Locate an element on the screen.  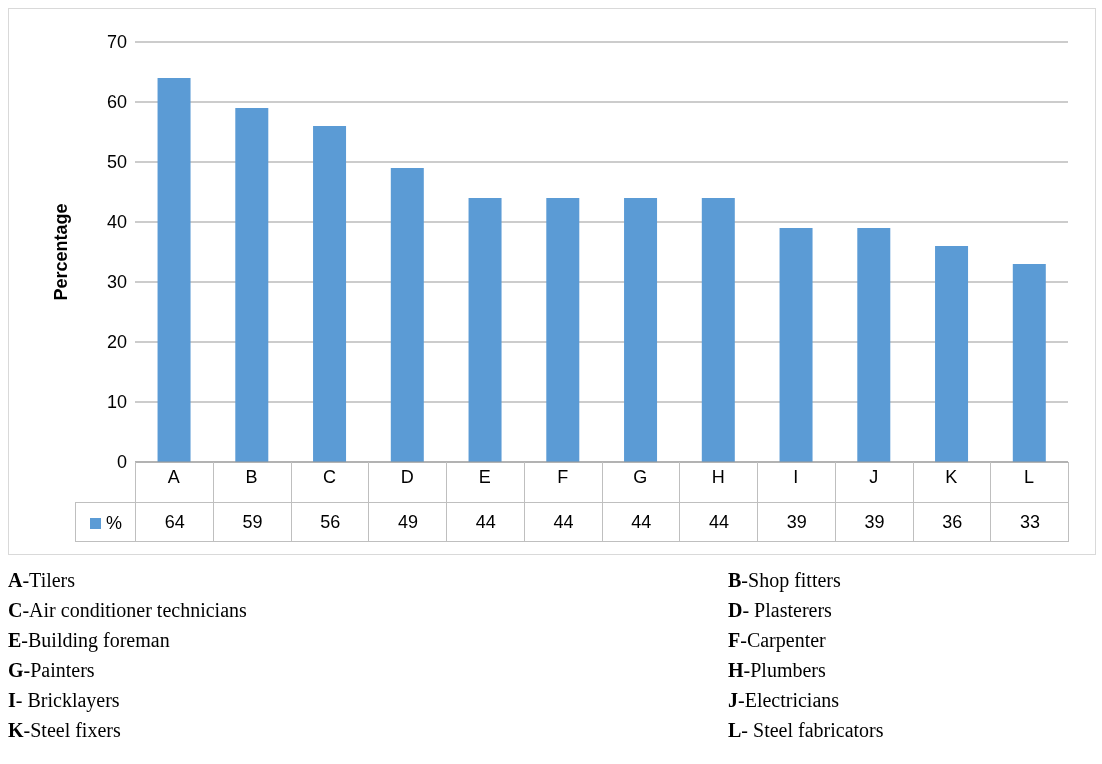
data-label: 49 is located at coordinates (408, 522).